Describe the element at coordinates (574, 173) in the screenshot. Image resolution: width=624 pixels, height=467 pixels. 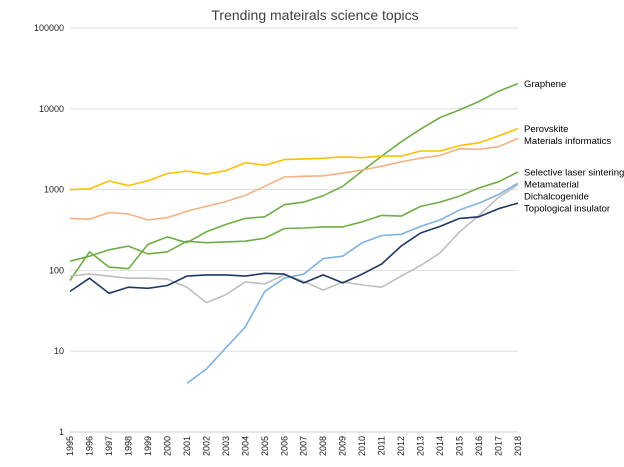
I see `legend-label-selective-laser-sintering: Selective laser sintering` at that location.